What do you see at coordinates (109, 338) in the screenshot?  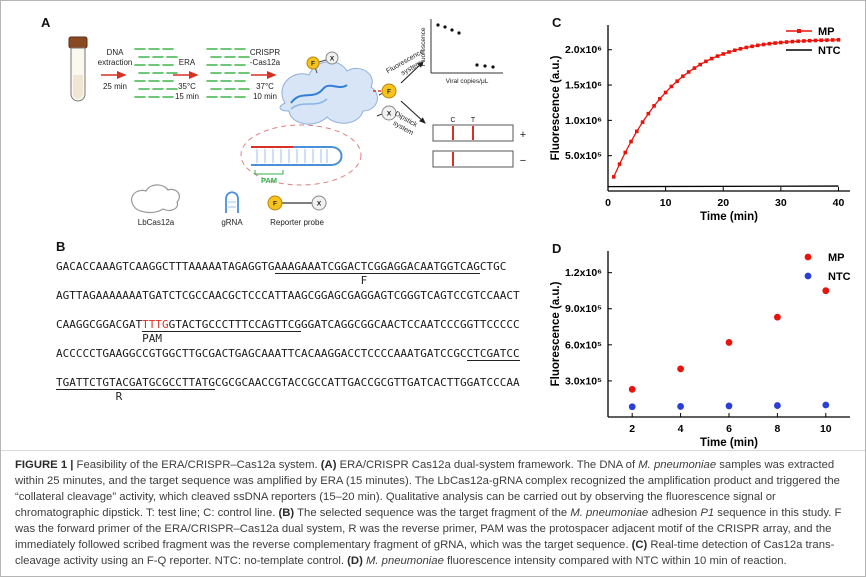 I see `sequence-sublabel-row: PAM` at bounding box center [109, 338].